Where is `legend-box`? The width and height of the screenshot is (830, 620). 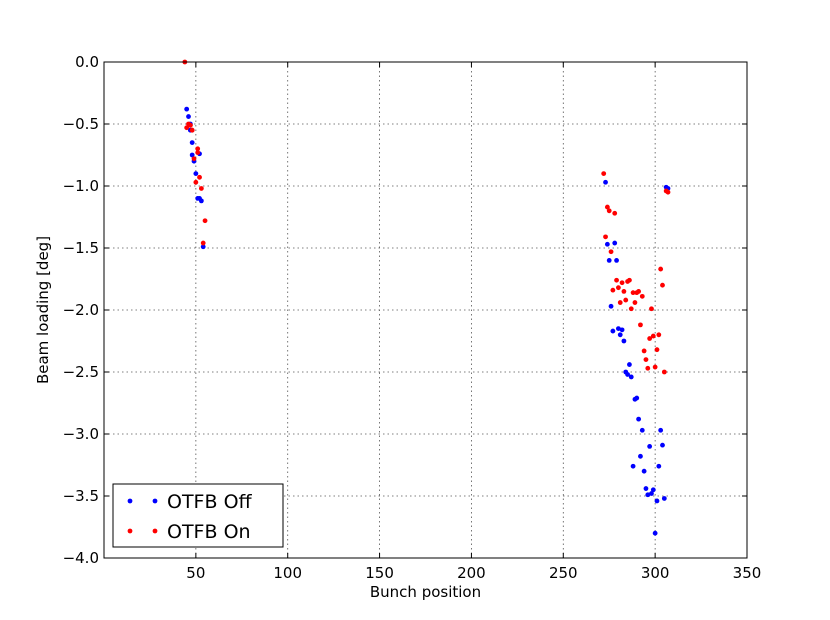 legend-box is located at coordinates (198, 515).